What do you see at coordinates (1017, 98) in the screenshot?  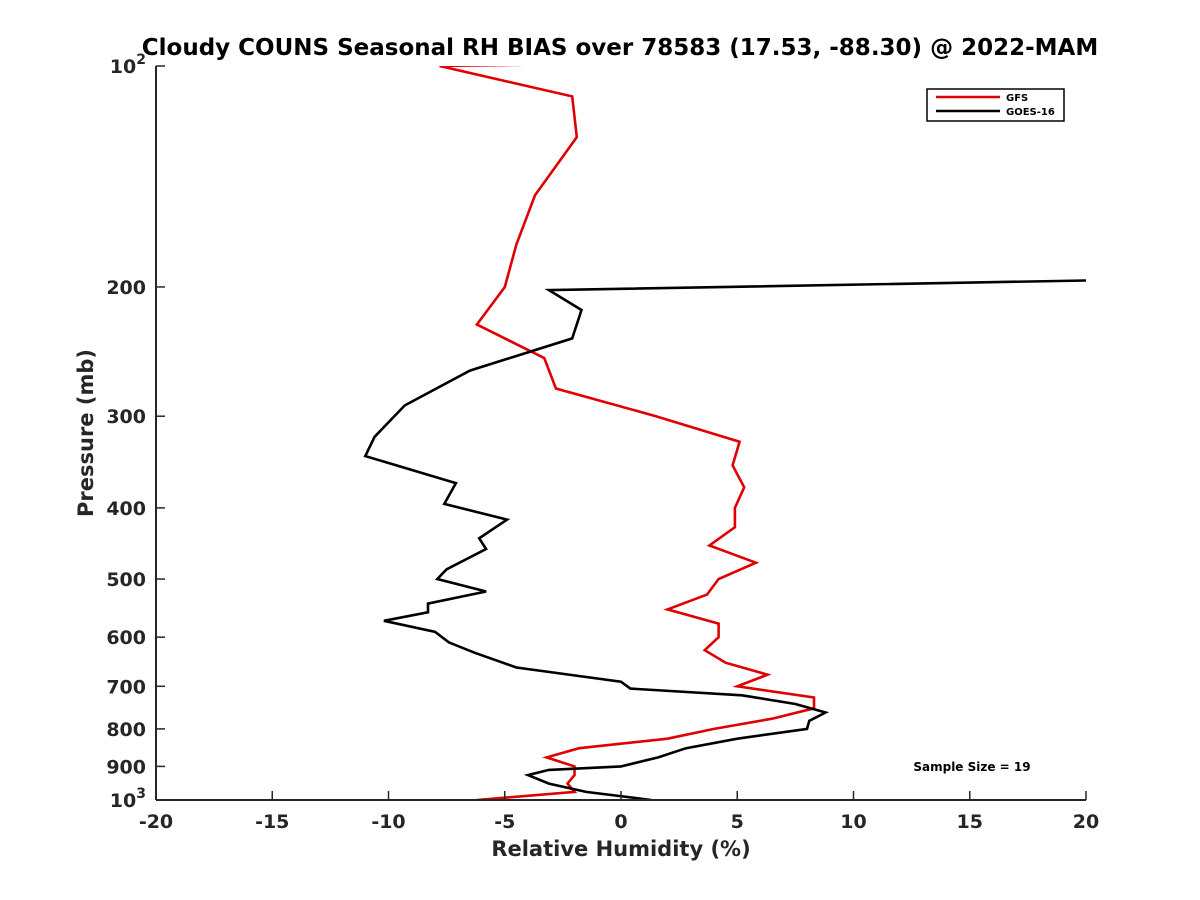 I see `legend-label-gfs: GFS` at bounding box center [1017, 98].